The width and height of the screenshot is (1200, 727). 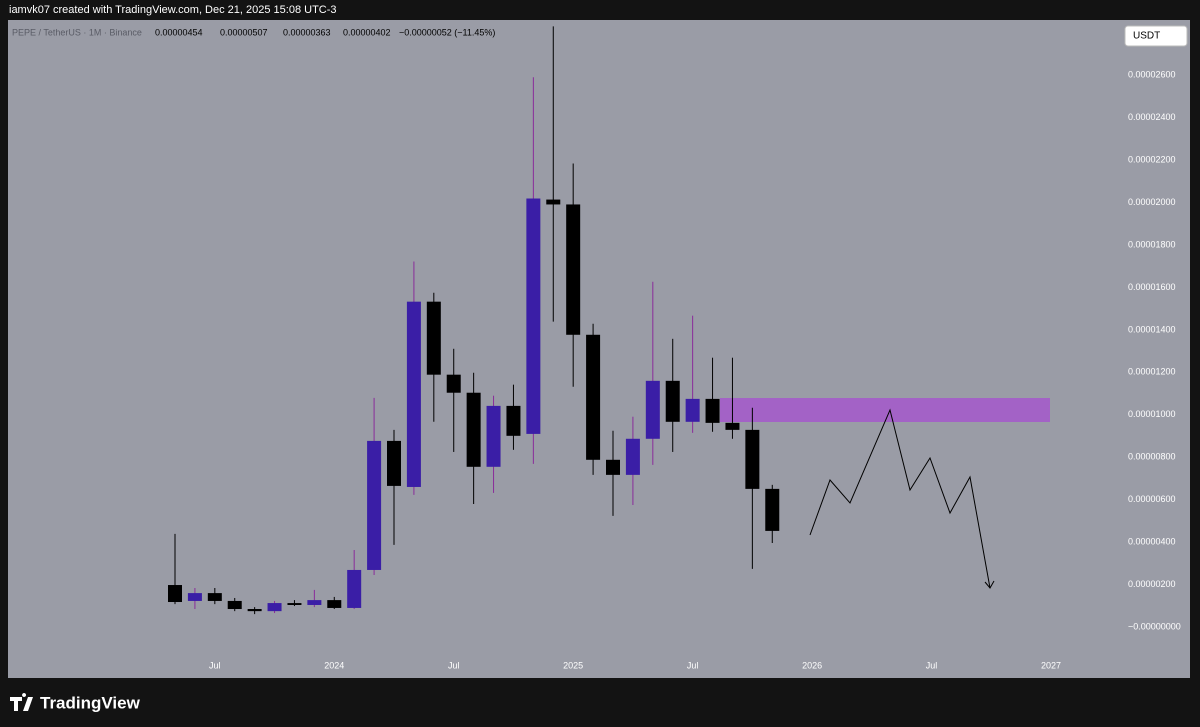 What do you see at coordinates (179, 32) in the screenshot?
I see `header-open: 0.00000454` at bounding box center [179, 32].